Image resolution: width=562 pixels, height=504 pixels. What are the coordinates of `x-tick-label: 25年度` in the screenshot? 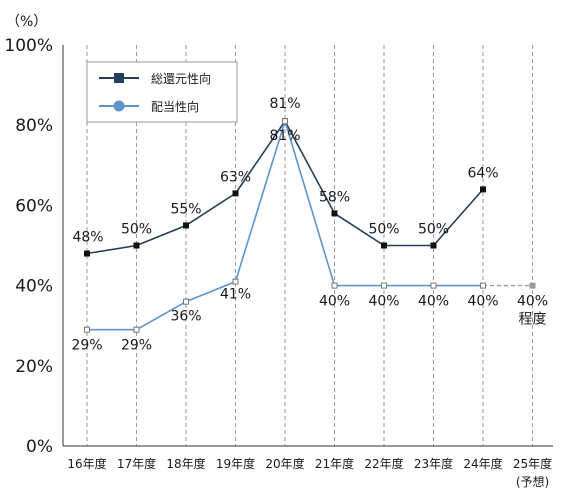 It's located at (532, 463).